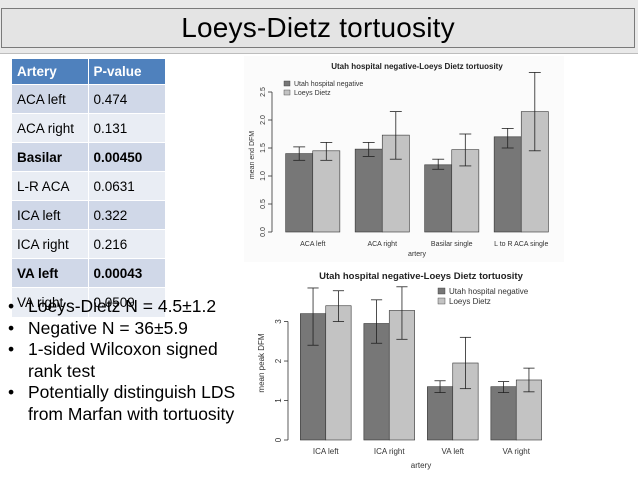 This screenshot has width=638, height=478. I want to click on y-tick-label: 0.0, so click(263, 232).